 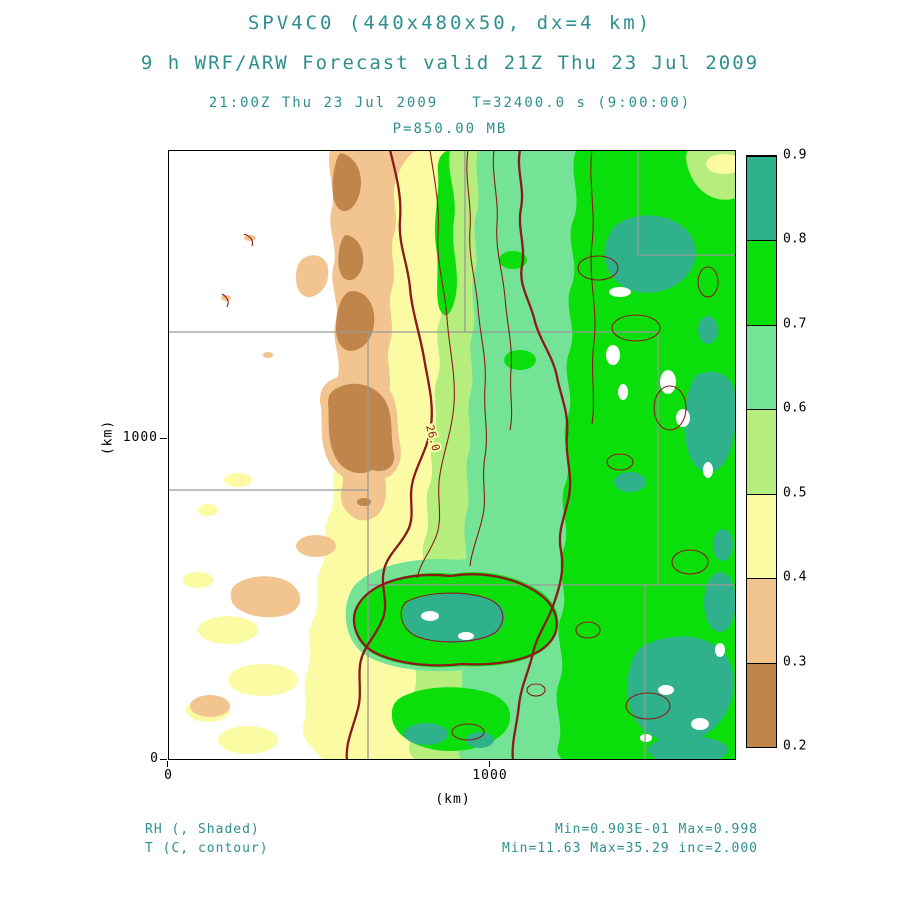 I want to click on shaded-field-legend: RH (, Shaded), so click(x=202, y=829).